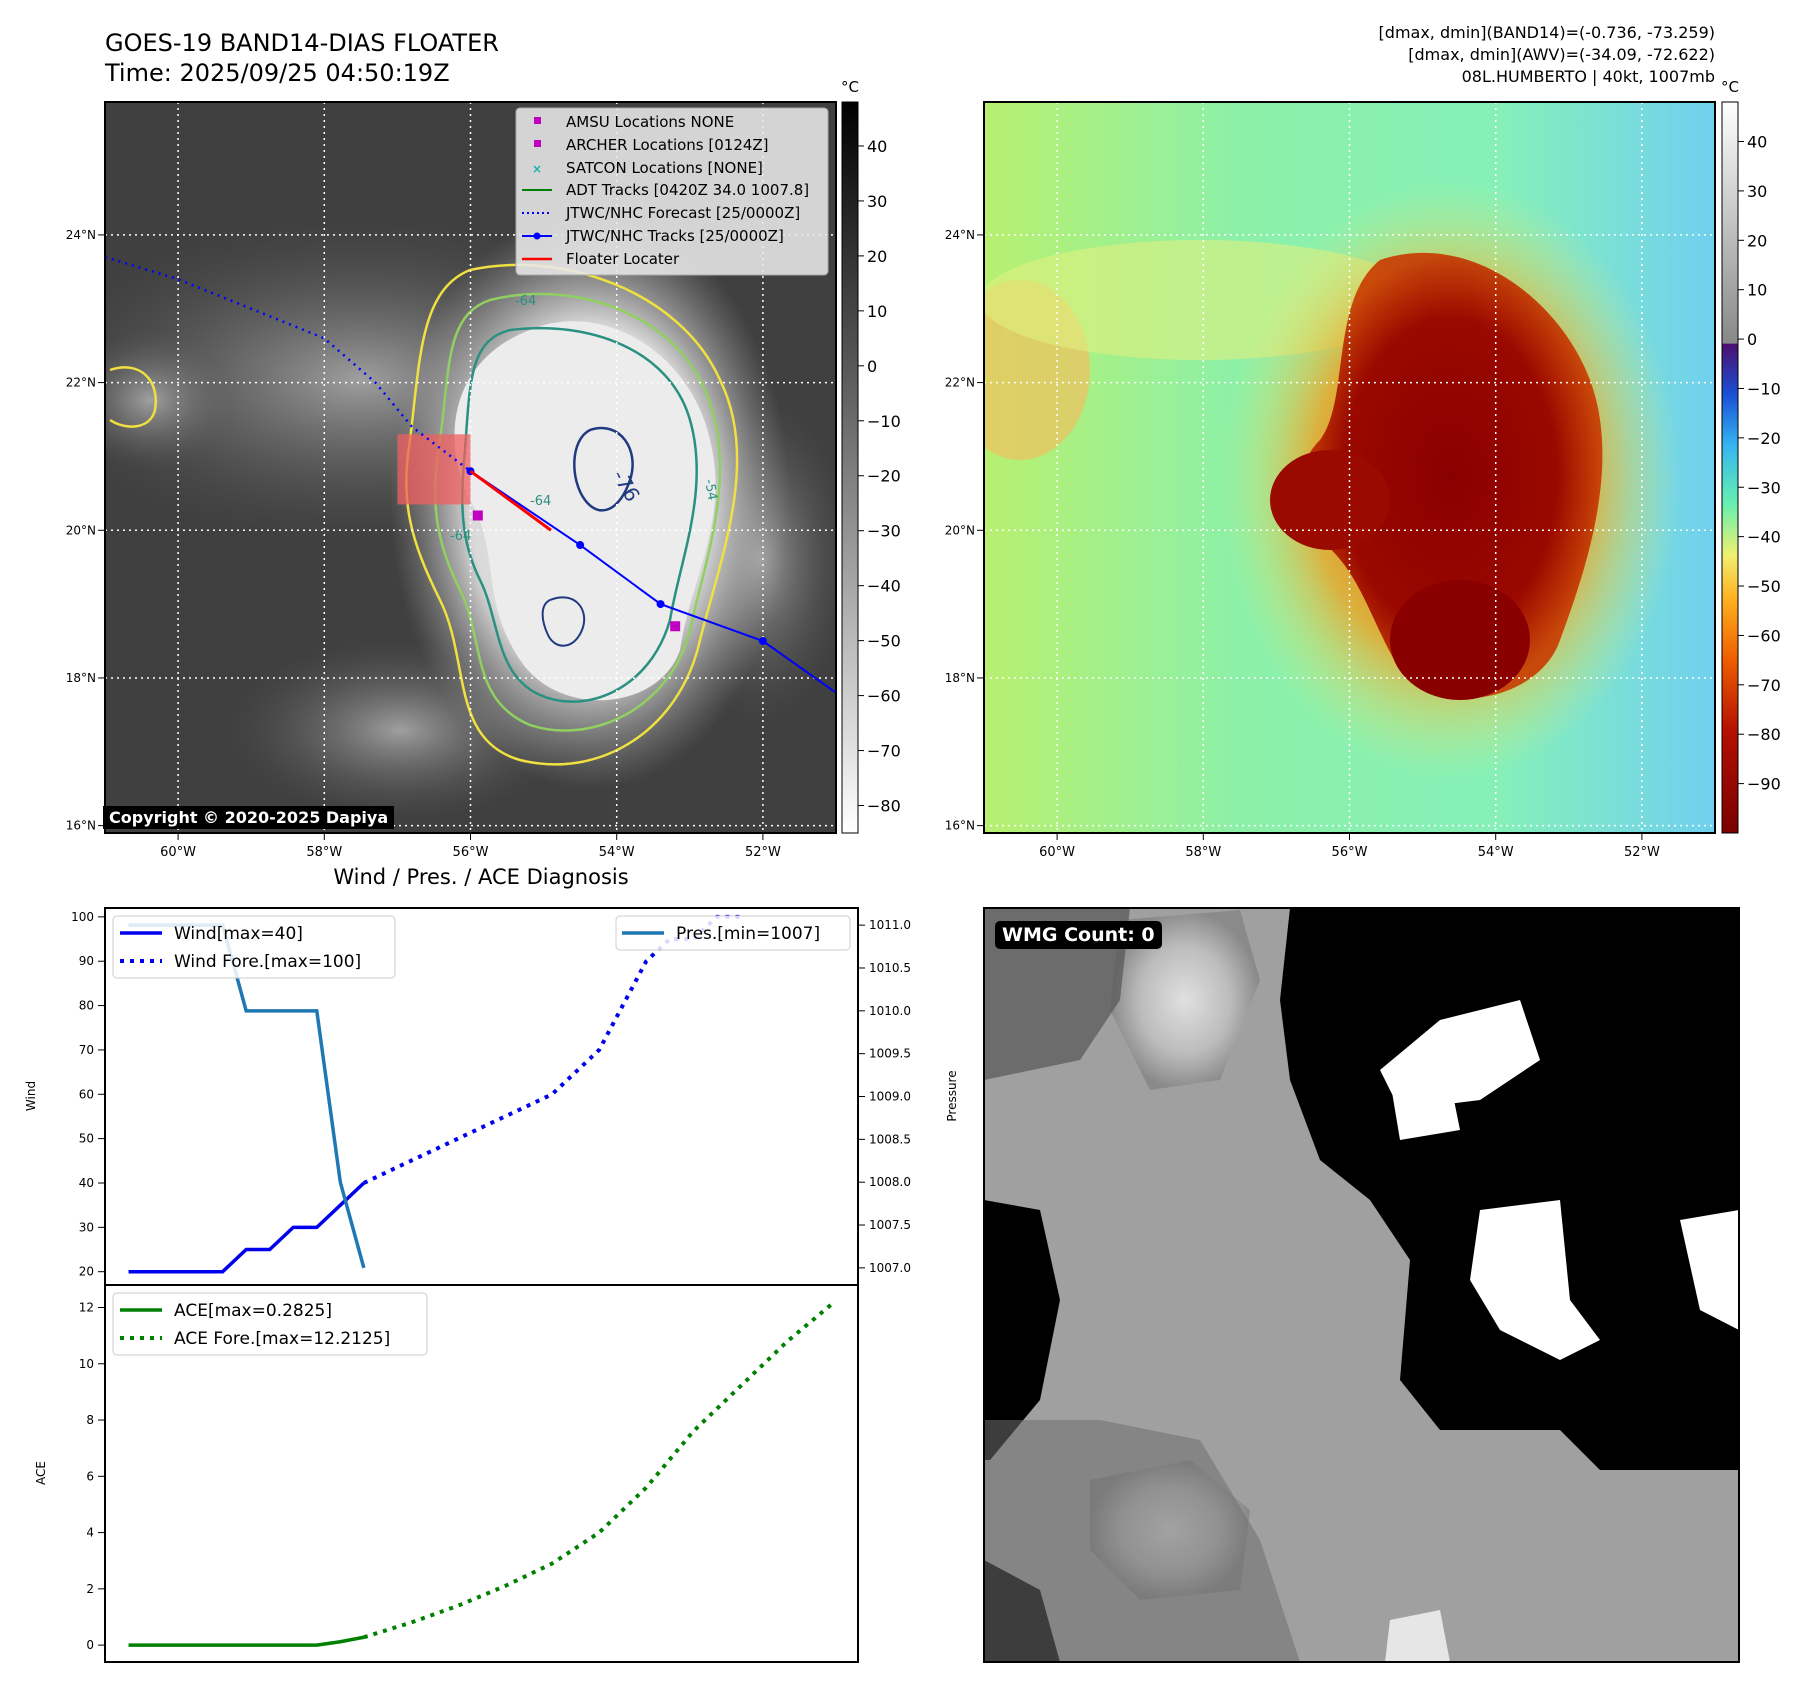  What do you see at coordinates (1588, 76) in the screenshot?
I see `storm-info: 08L.HUMBERTO | 40kt, 1007mb` at bounding box center [1588, 76].